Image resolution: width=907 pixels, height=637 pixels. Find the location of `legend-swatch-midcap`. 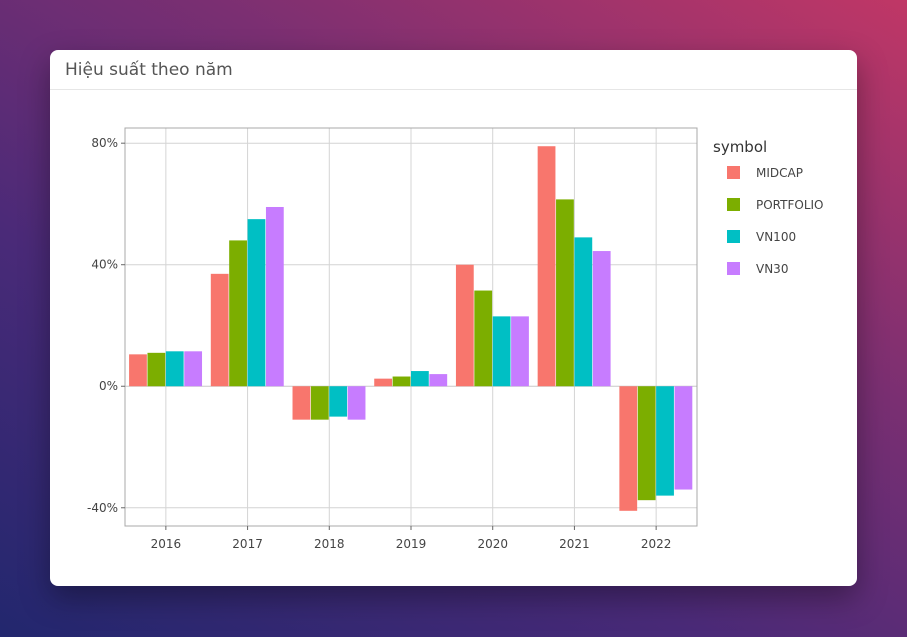

legend-swatch-midcap is located at coordinates (733, 172).